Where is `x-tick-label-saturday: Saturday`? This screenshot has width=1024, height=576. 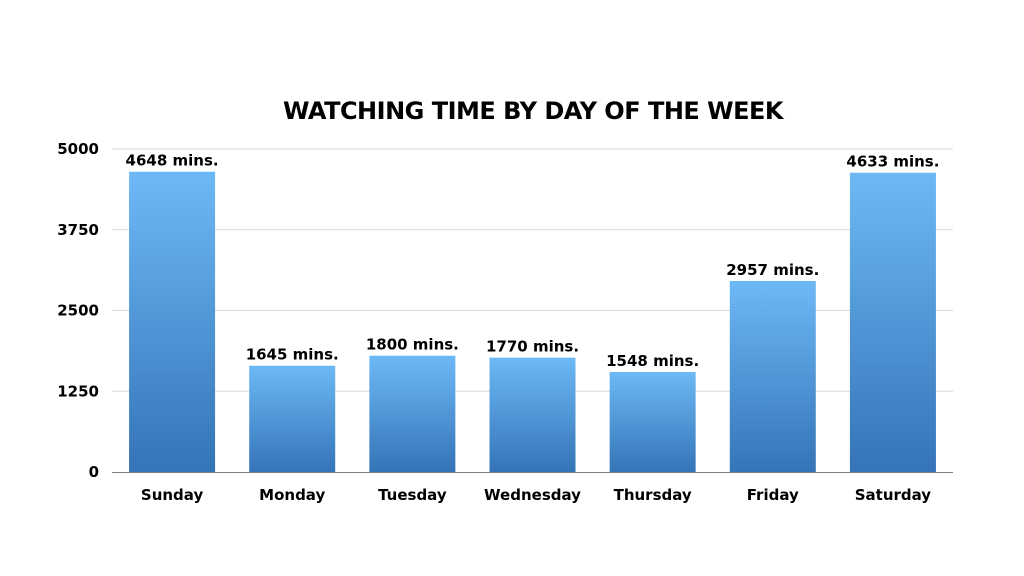
x-tick-label-saturday: Saturday is located at coordinates (893, 495).